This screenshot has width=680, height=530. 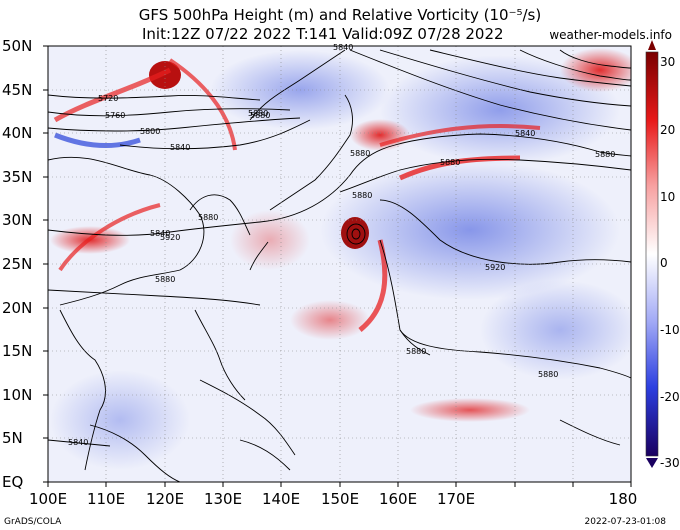 What do you see at coordinates (17, 264) in the screenshot?
I see `lat-label: 25N` at bounding box center [17, 264].